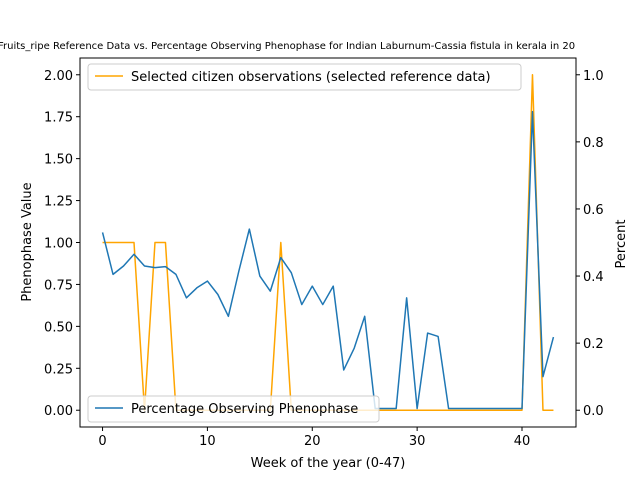 Image resolution: width=640 pixels, height=480 pixels. What do you see at coordinates (58, 160) in the screenshot?
I see `y-left-tick-label: 1.50` at bounding box center [58, 160].